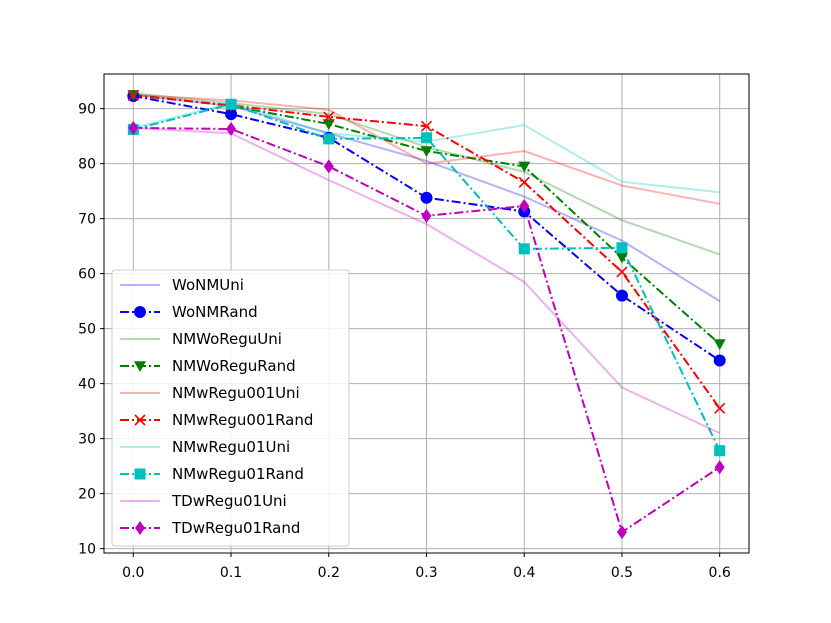 This screenshot has height=623, width=831. What do you see at coordinates (238, 474) in the screenshot?
I see `legend-label: NMwRegu01Rand` at bounding box center [238, 474].